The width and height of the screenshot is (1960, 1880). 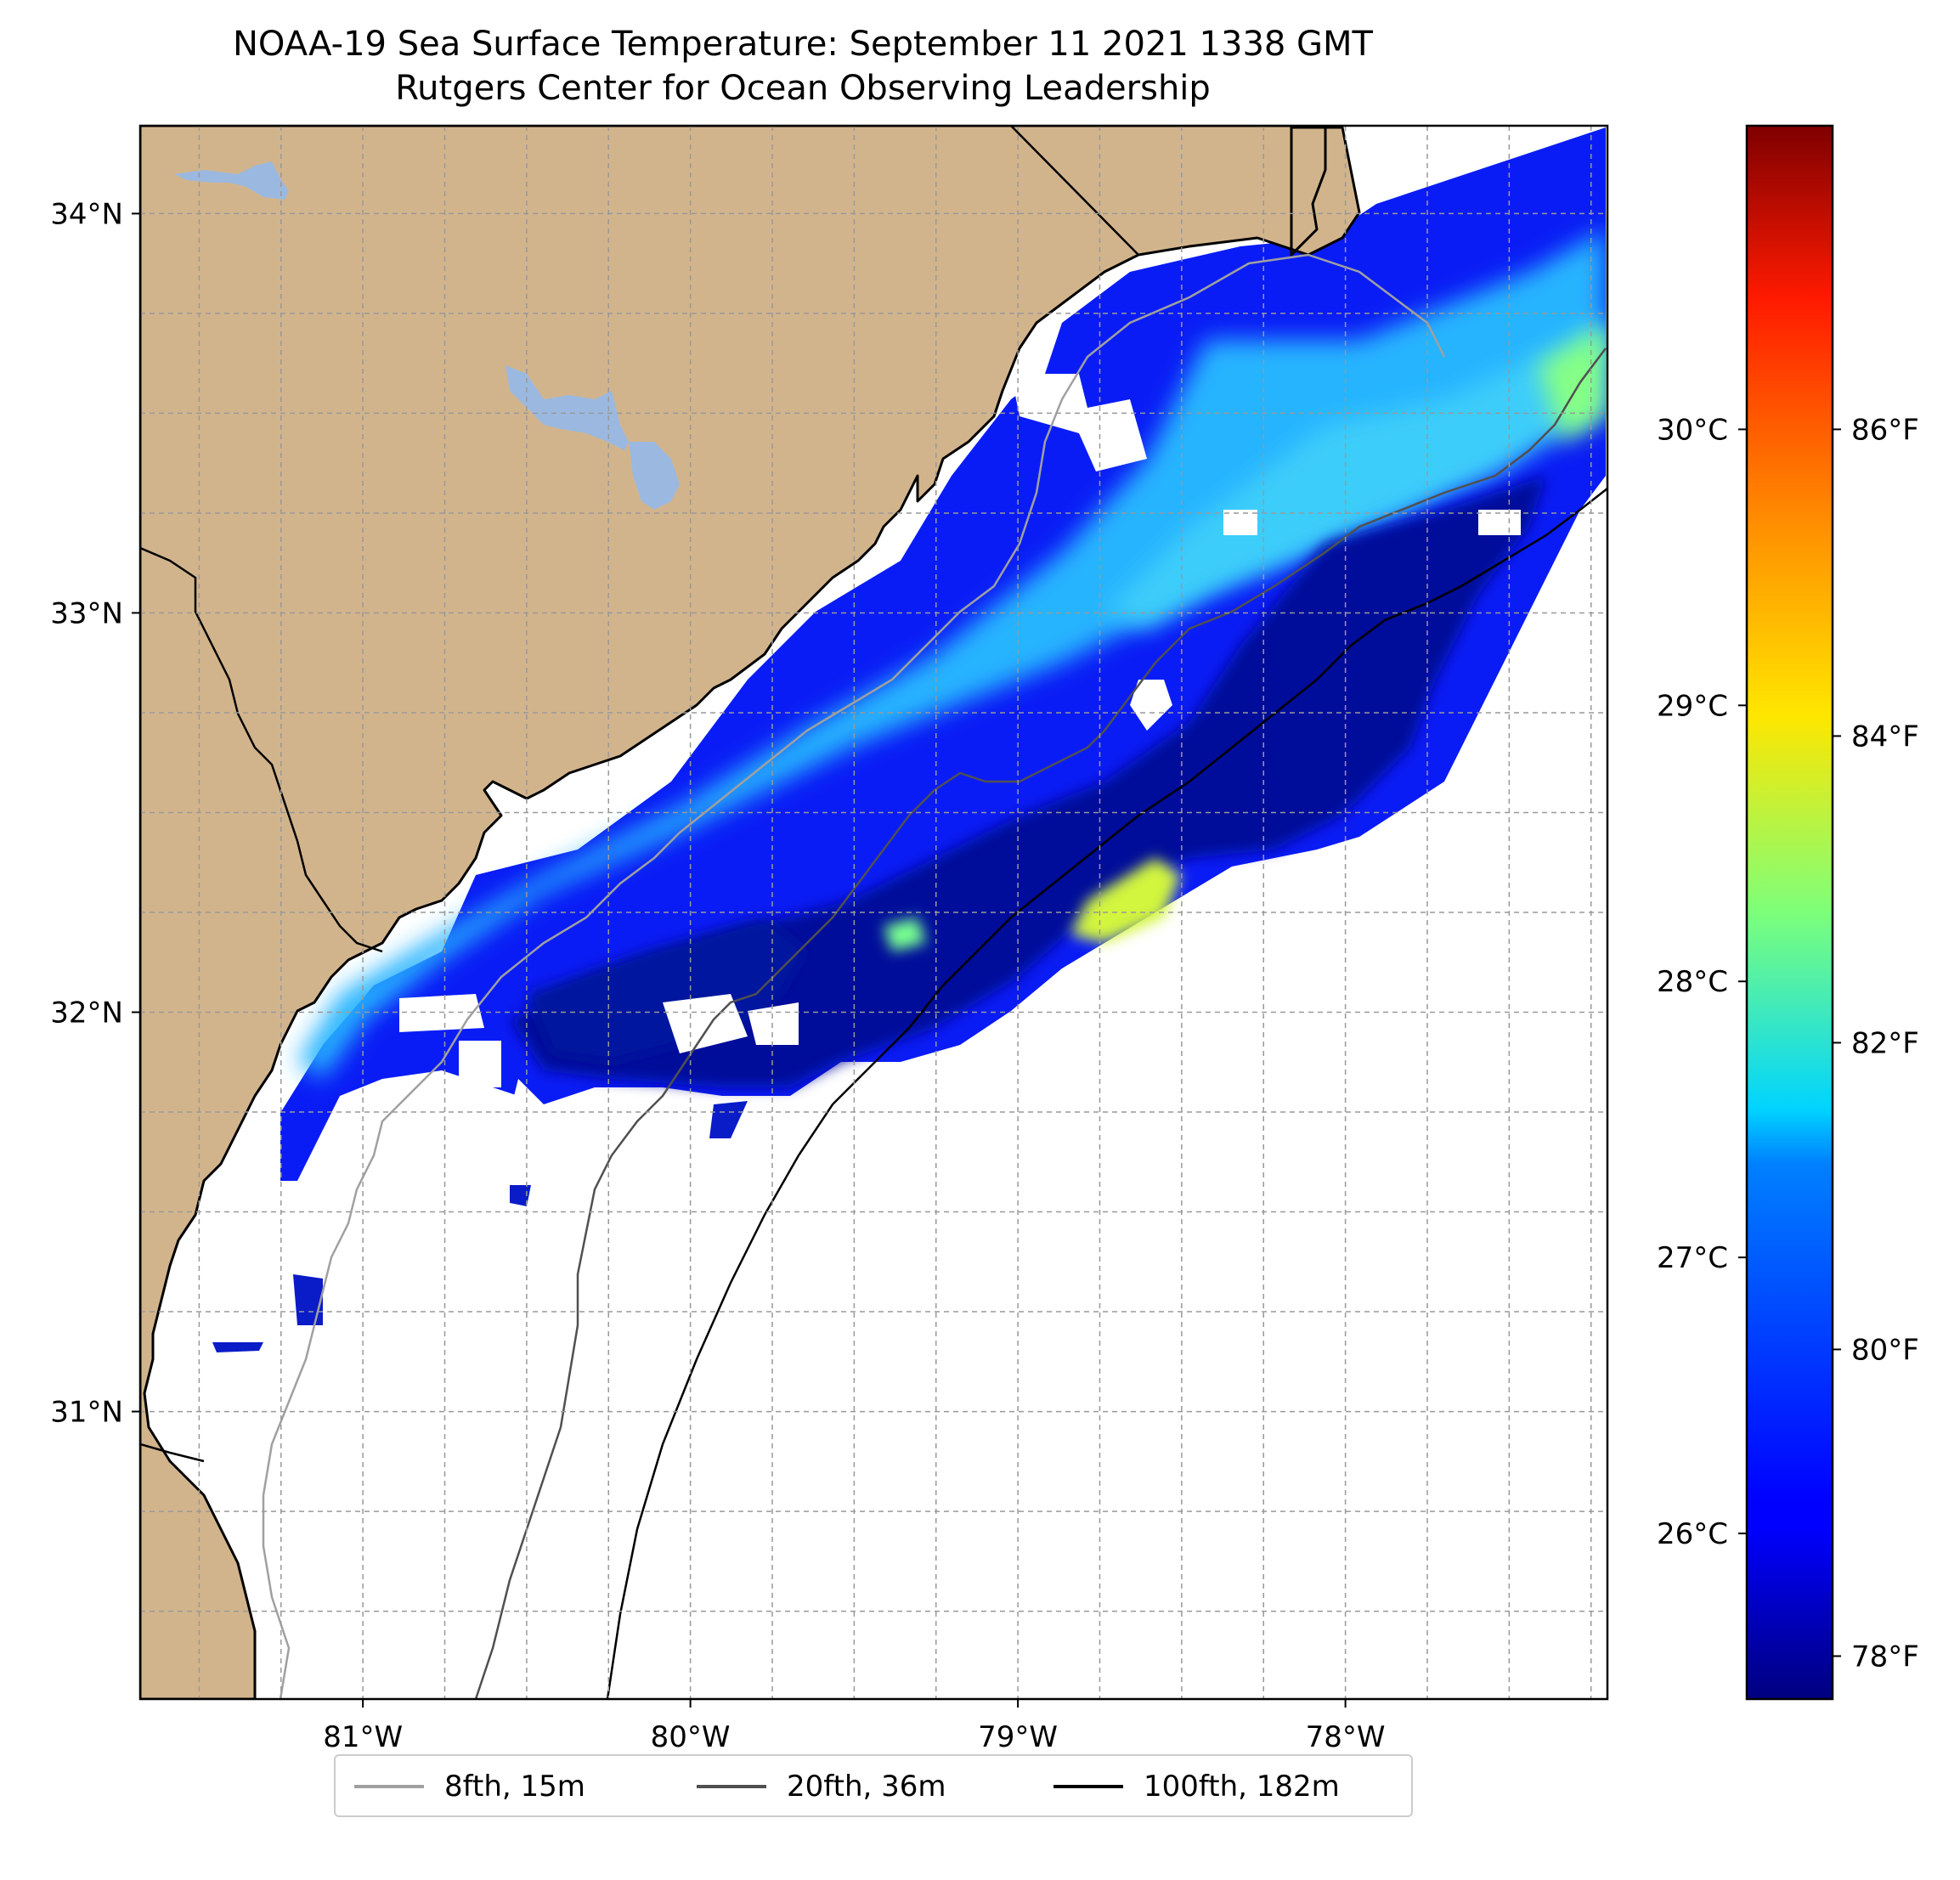 I want to click on latitude-tick-labels: 34°N 33°N 32°N 31°N, so click(x=95, y=814).